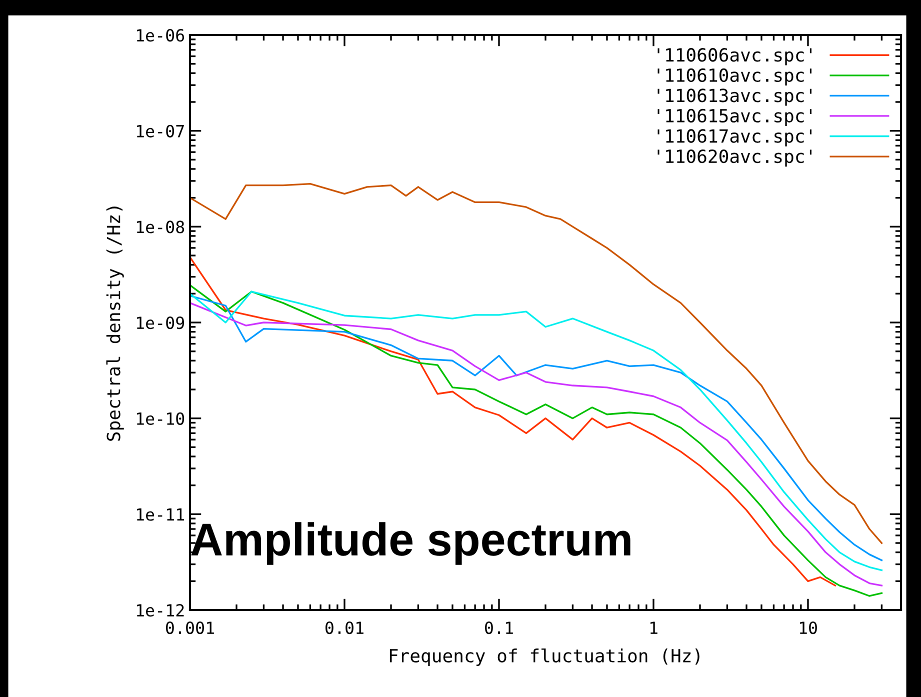 This screenshot has height=697, width=921. I want to click on legend-label: '110606avc.spc', so click(735, 57).